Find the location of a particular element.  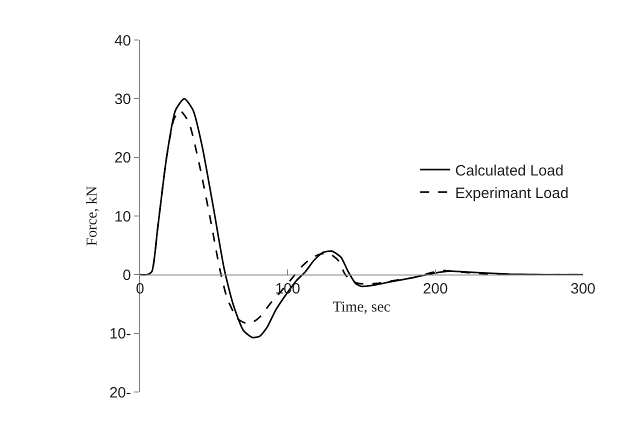

x-tick-label: 300 is located at coordinates (583, 289).